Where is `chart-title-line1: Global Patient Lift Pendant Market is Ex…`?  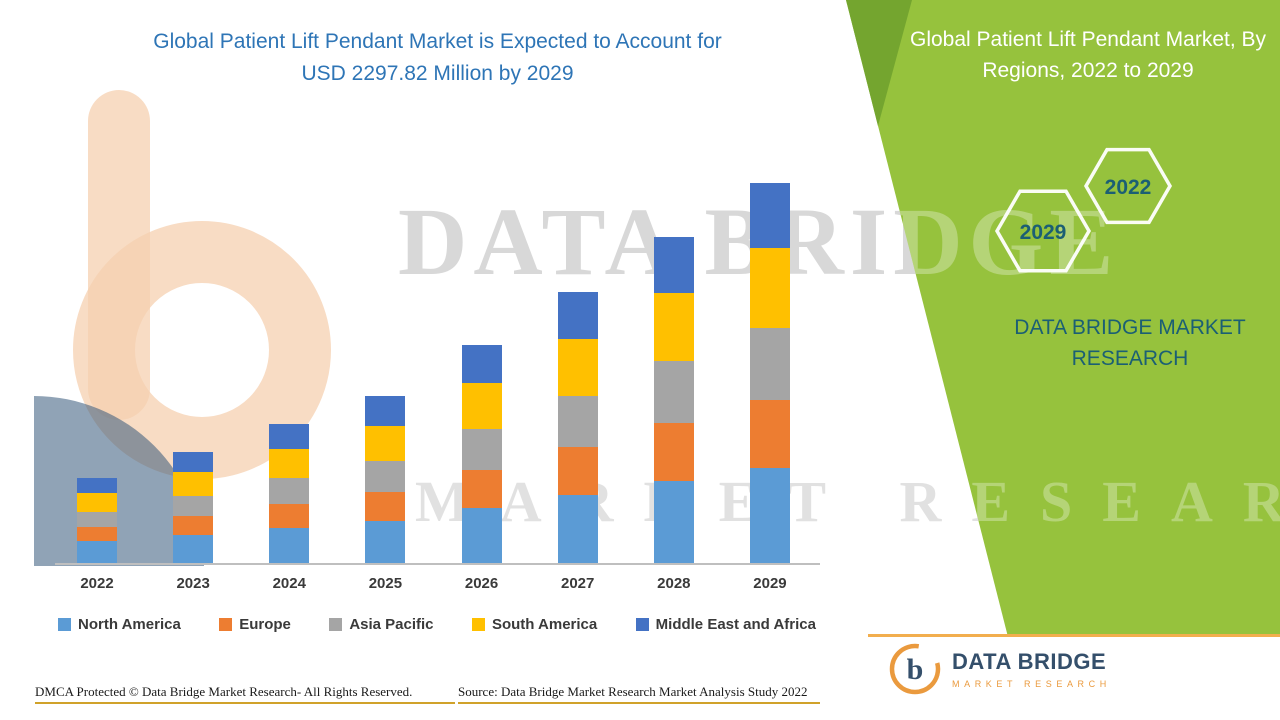 chart-title-line1: Global Patient Lift Pendant Market is Ex… is located at coordinates (437, 41).